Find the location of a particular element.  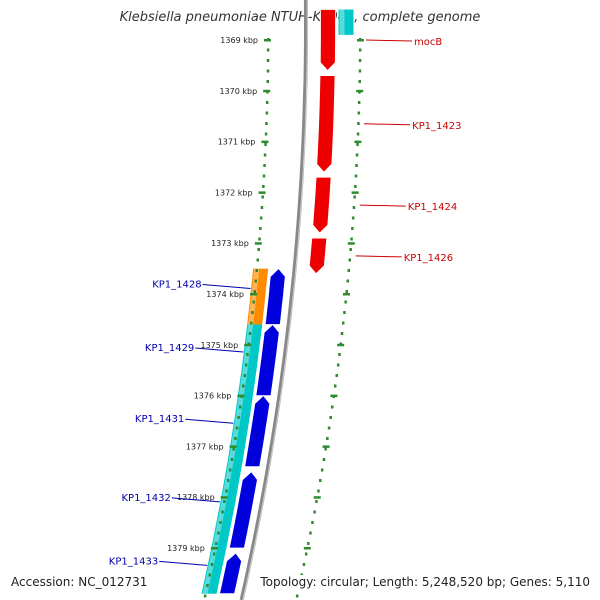

backbone-track is located at coordinates (273, 300).